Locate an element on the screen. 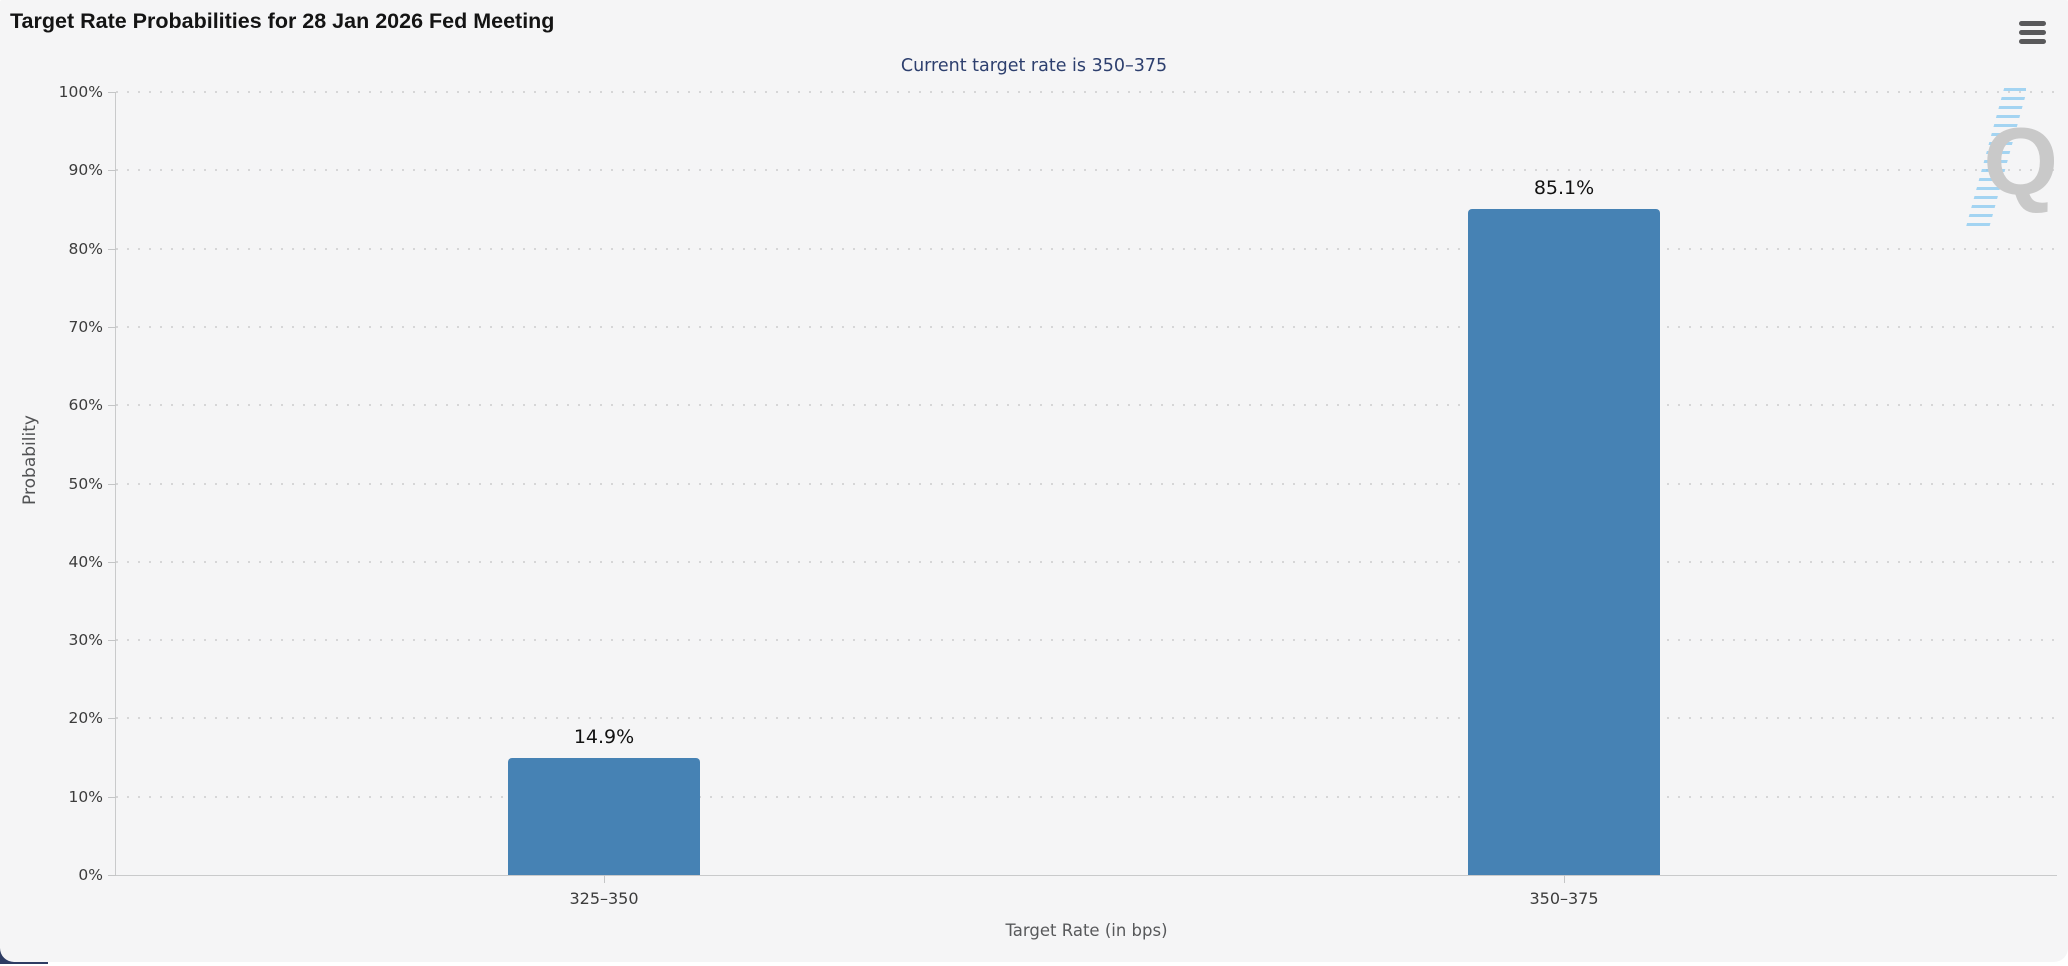 The width and height of the screenshot is (2068, 966). y-tick-label: 90% is located at coordinates (85, 170).